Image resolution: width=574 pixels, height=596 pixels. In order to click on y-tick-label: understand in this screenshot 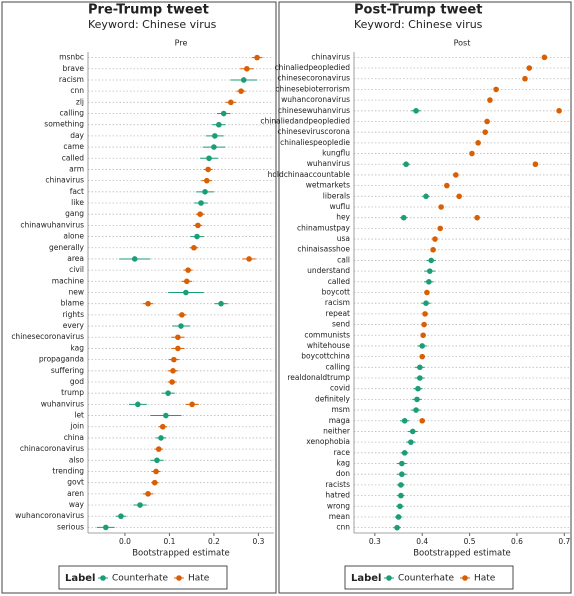, I will do `click(328, 270)`.